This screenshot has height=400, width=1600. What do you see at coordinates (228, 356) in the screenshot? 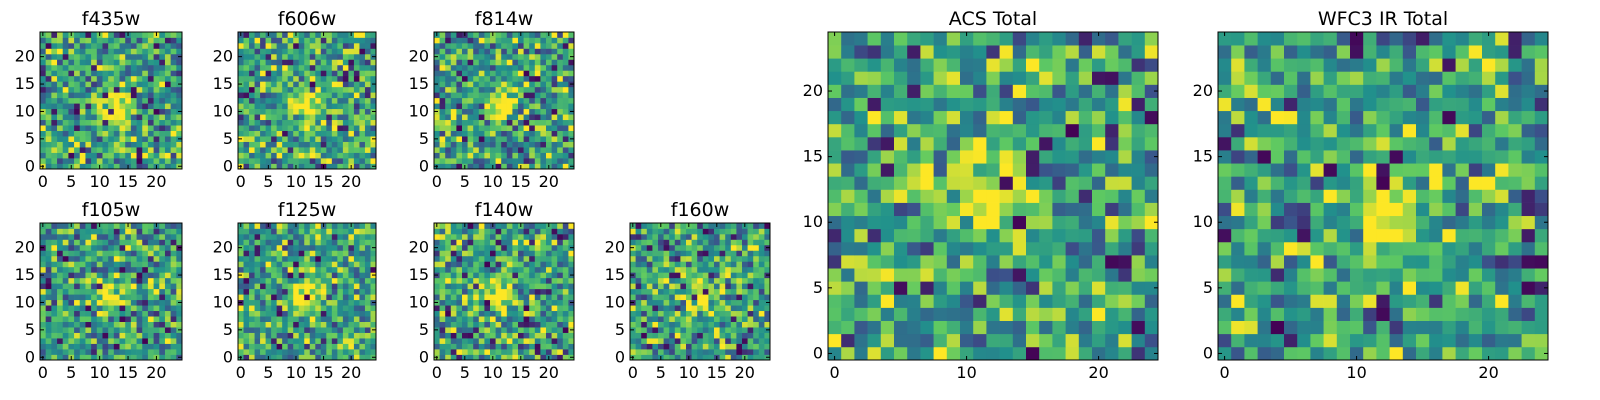
I see `y-tick-label: 0` at bounding box center [228, 356].